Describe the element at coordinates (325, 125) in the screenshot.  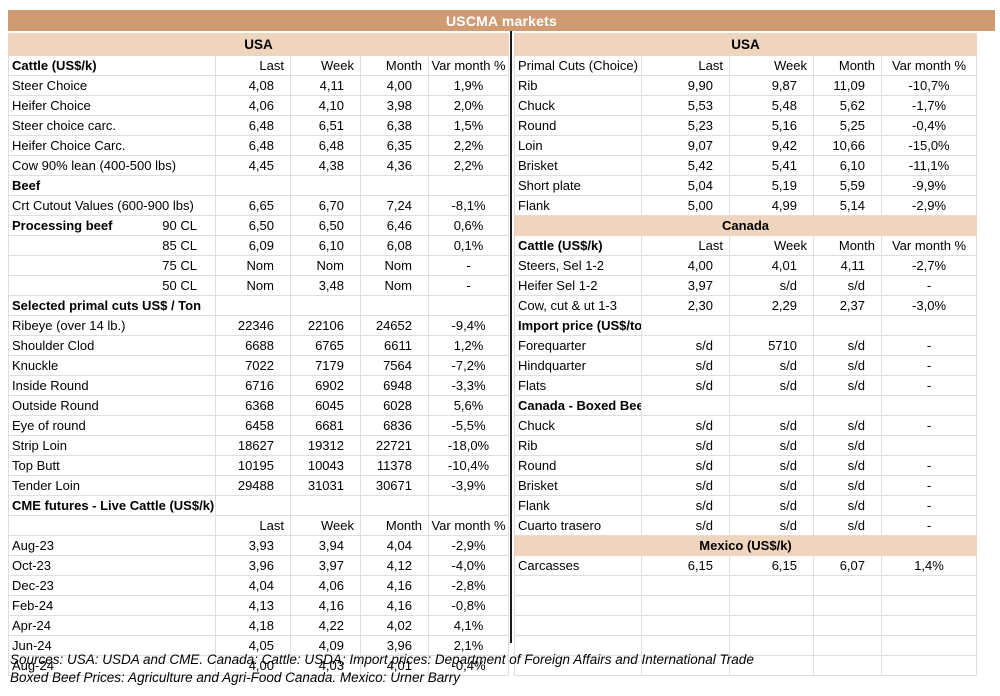
I see `value-cell: 6,51` at that location.